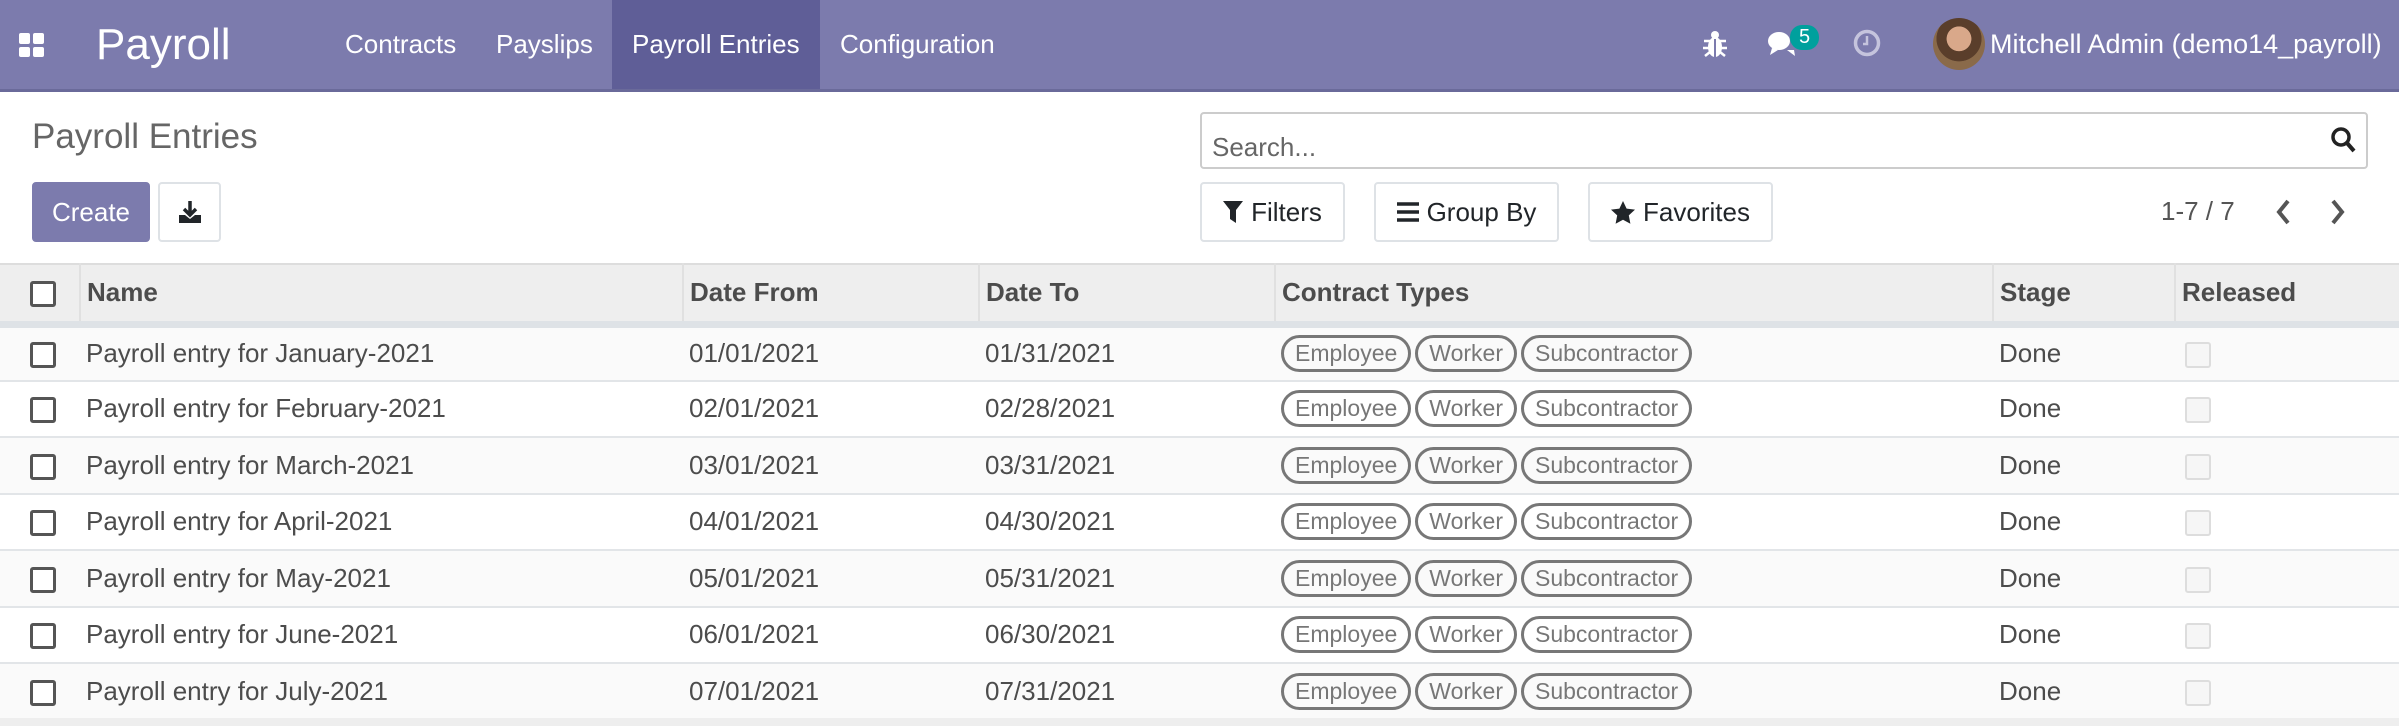 This screenshot has height=726, width=2399. Describe the element at coordinates (2286, 294) in the screenshot. I see `column-released: Released` at that location.